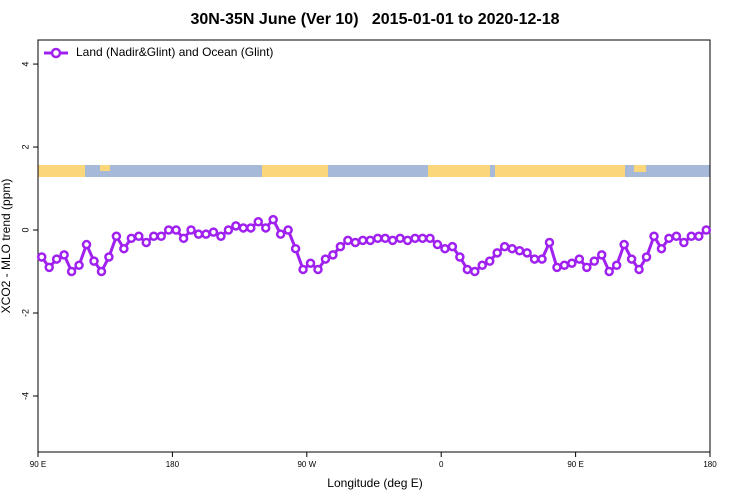 This screenshot has height=500, width=750. Describe the element at coordinates (25, 313) in the screenshot. I see `y-tick-label: -2` at that location.